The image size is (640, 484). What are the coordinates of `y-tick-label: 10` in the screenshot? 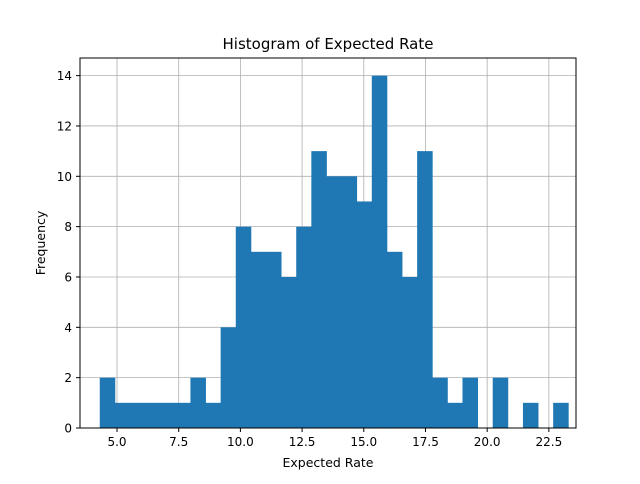 It's located at (64, 177).